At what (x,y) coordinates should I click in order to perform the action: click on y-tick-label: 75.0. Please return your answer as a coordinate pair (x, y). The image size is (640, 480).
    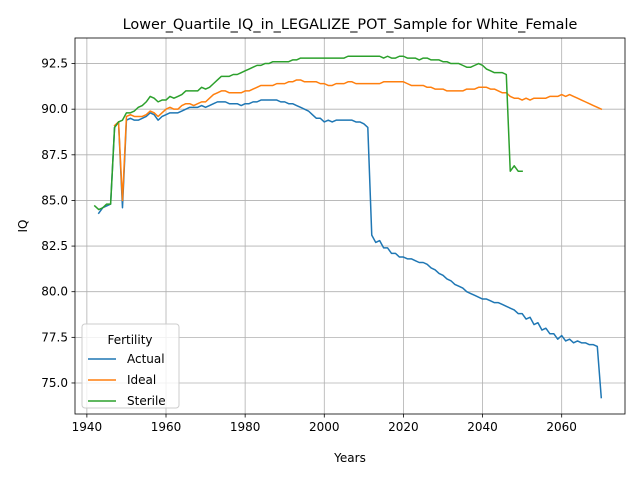
    Looking at the image, I should click on (54, 383).